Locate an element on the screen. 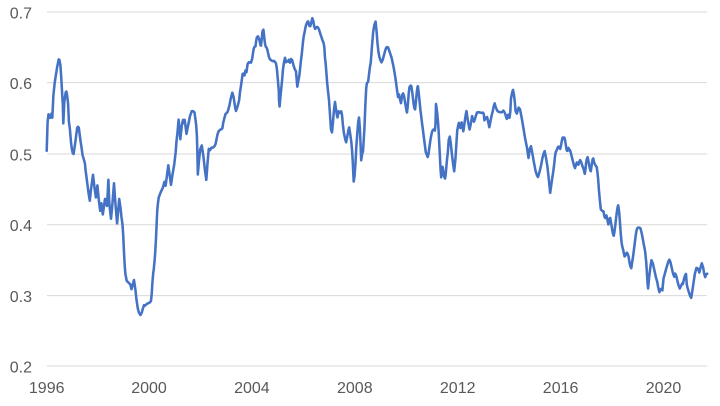 This screenshot has width=720, height=406. svg-text: 2016 is located at coordinates (561, 388).